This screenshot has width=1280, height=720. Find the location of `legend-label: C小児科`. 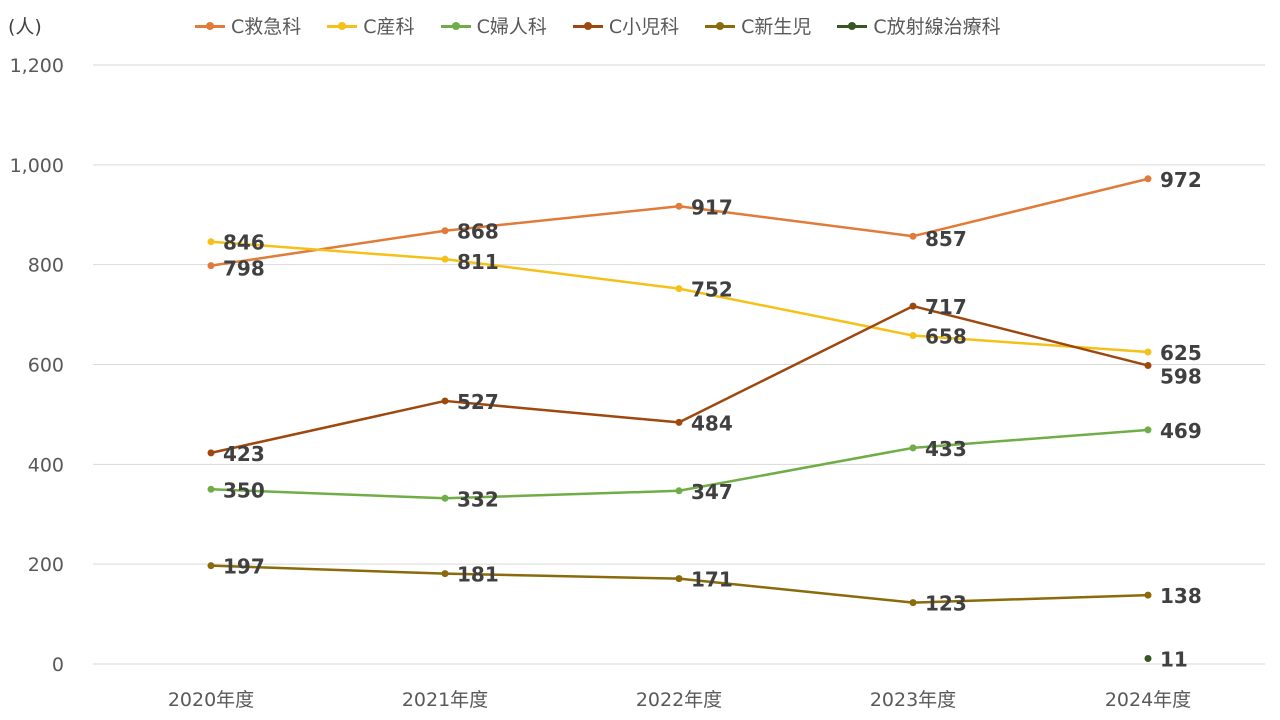

legend-label: C小児科 is located at coordinates (644, 27).